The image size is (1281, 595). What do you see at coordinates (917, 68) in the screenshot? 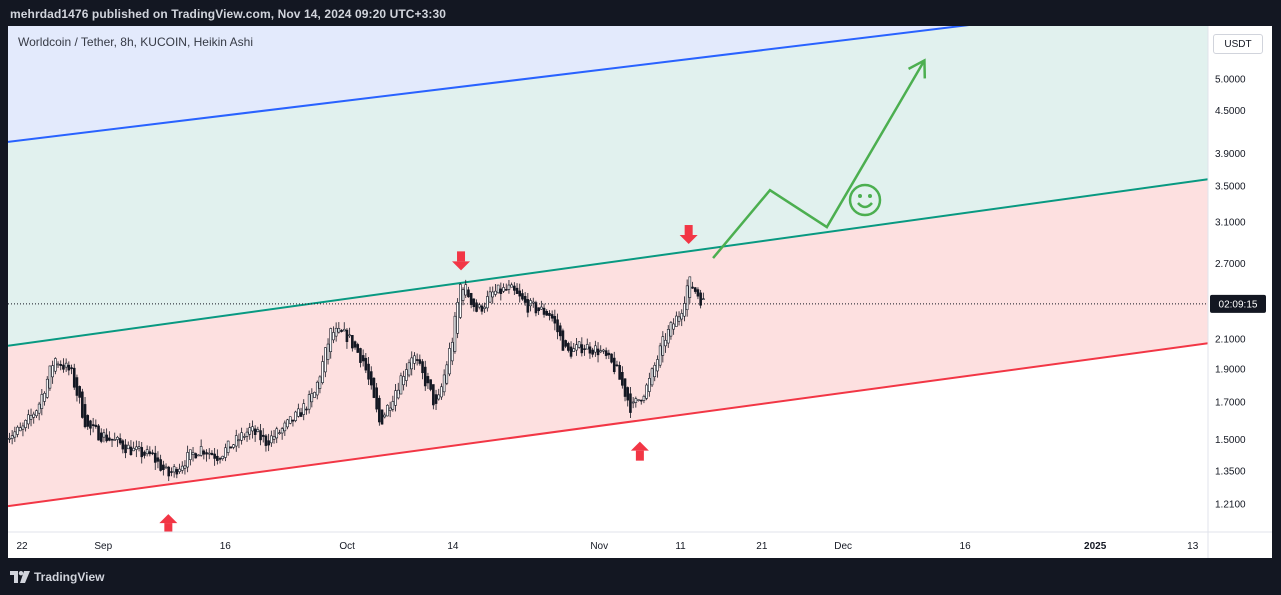
I see `projection-arrowhead` at bounding box center [917, 68].